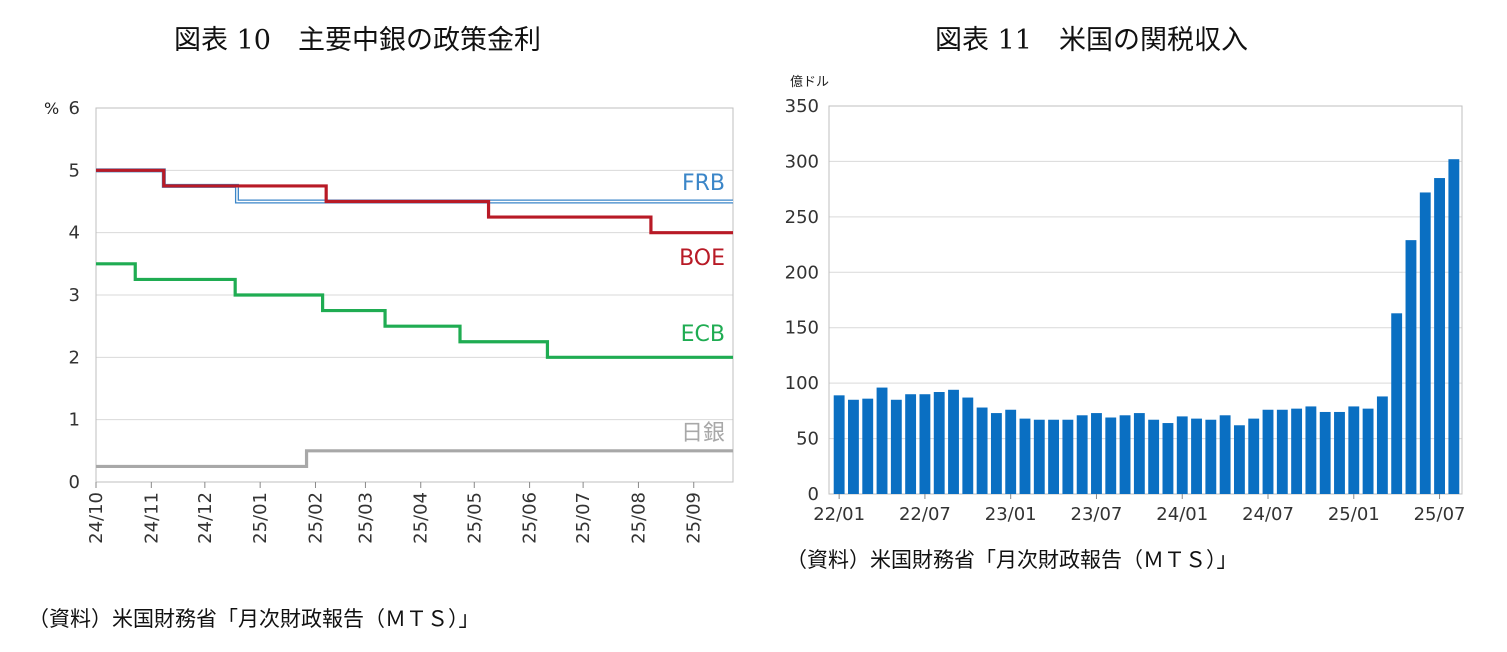 The height and width of the screenshot is (652, 1507). I want to click on y-tick-label: 300, so click(802, 161).